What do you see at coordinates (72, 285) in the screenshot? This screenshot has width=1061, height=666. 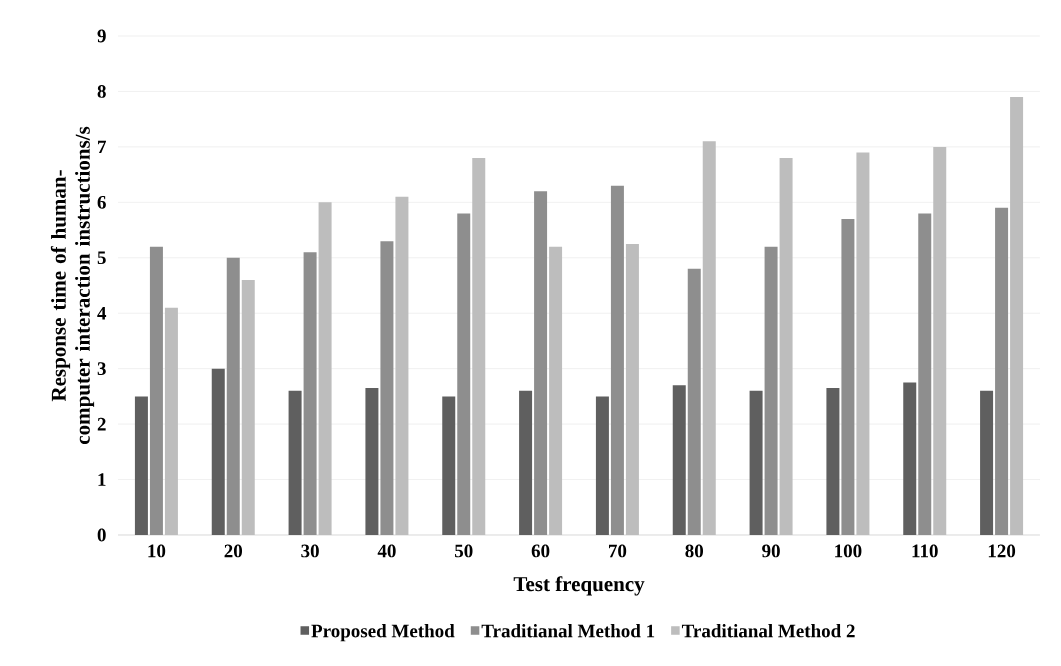 I see `y-axis-title: Response time of human-computer interaction instructions/s` at bounding box center [72, 285].